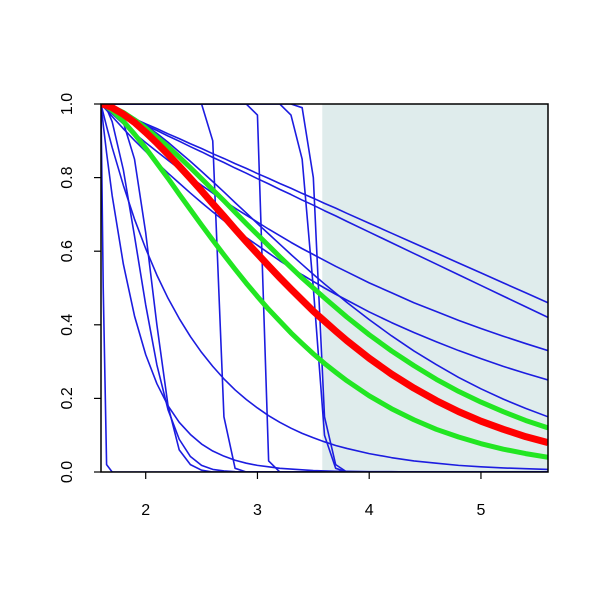 The image size is (600, 600). Describe the element at coordinates (67, 325) in the screenshot. I see `y-tick-label: 0.4` at that location.